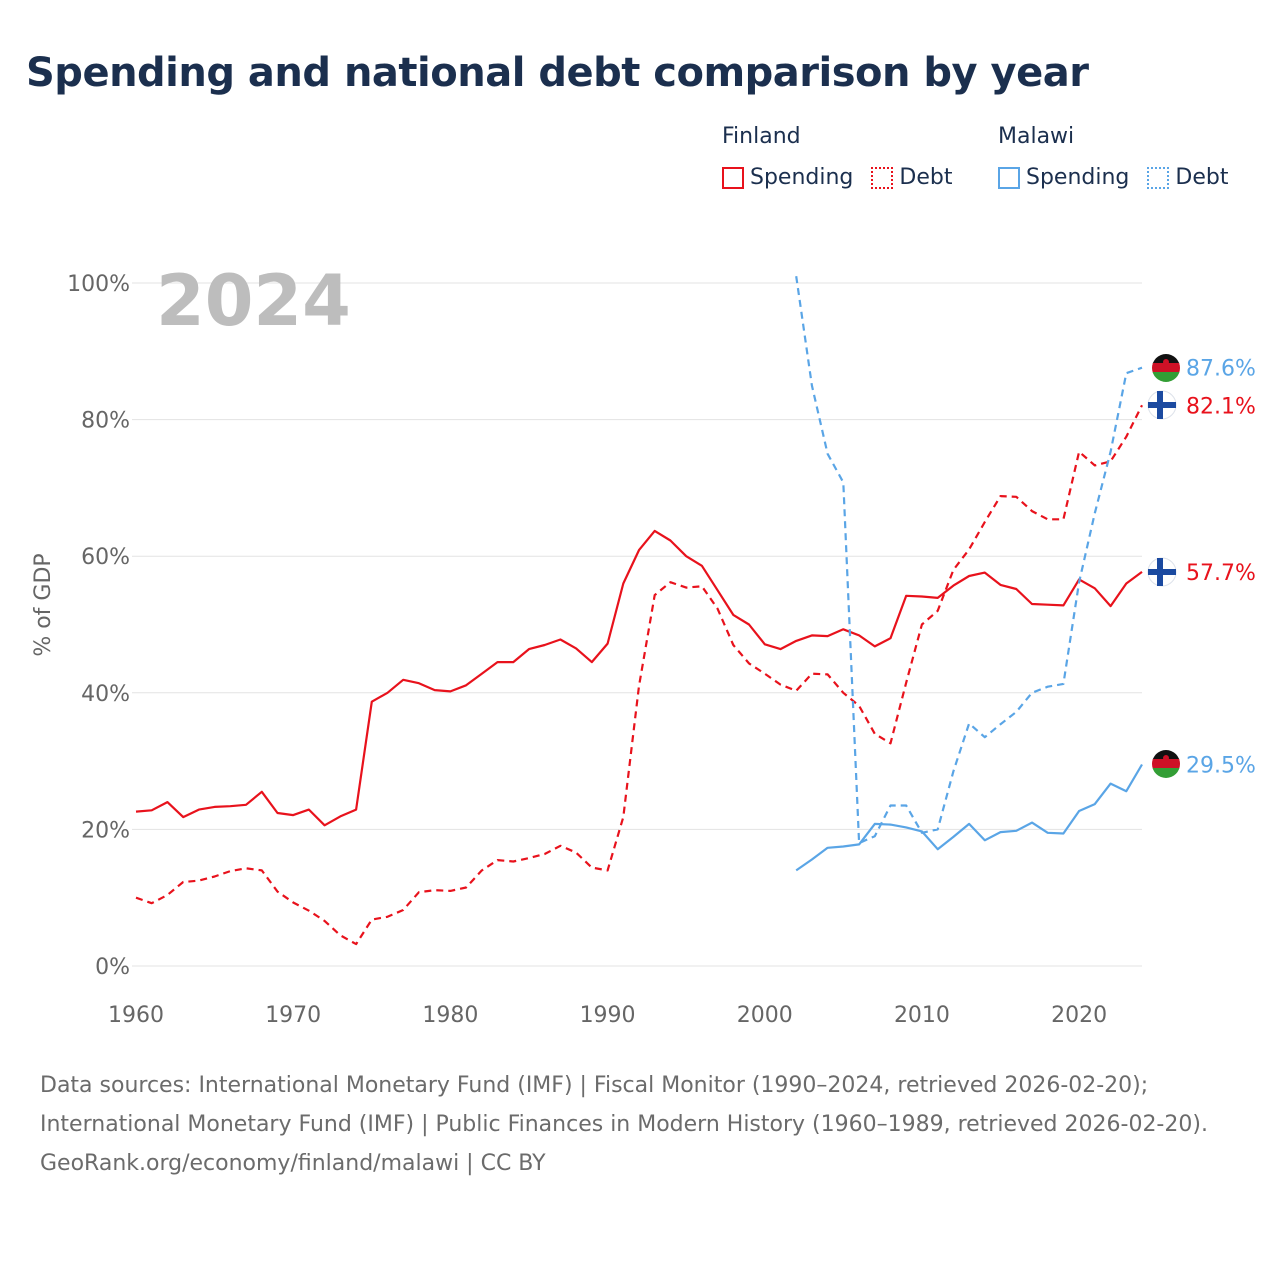 Image resolution: width=1280 pixels, height=1280 pixels. I want to click on end-labels: 57.7% 82.1% 29.5% 87.6%, so click(1221, 568).